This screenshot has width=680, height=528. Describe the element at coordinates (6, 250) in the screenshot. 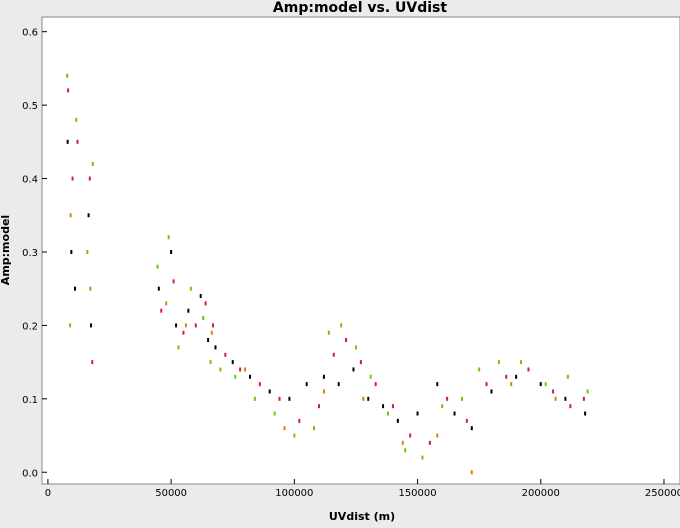

I see `y-axis-label: Amp:model` at that location.